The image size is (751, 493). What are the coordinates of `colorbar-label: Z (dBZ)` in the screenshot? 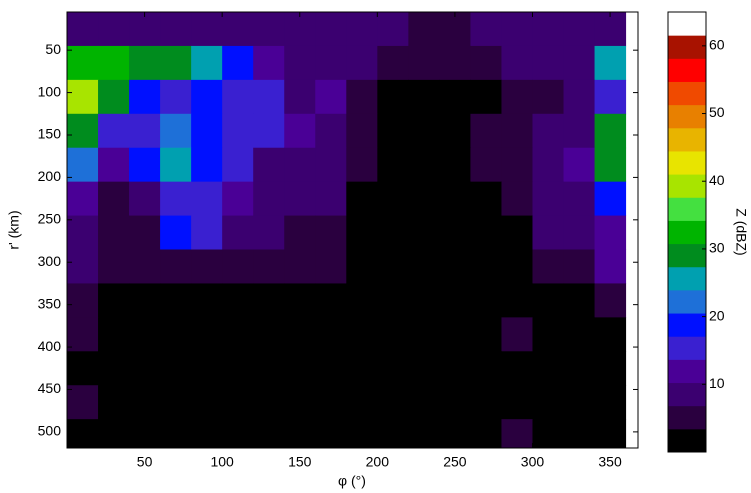 It's located at (741, 231).